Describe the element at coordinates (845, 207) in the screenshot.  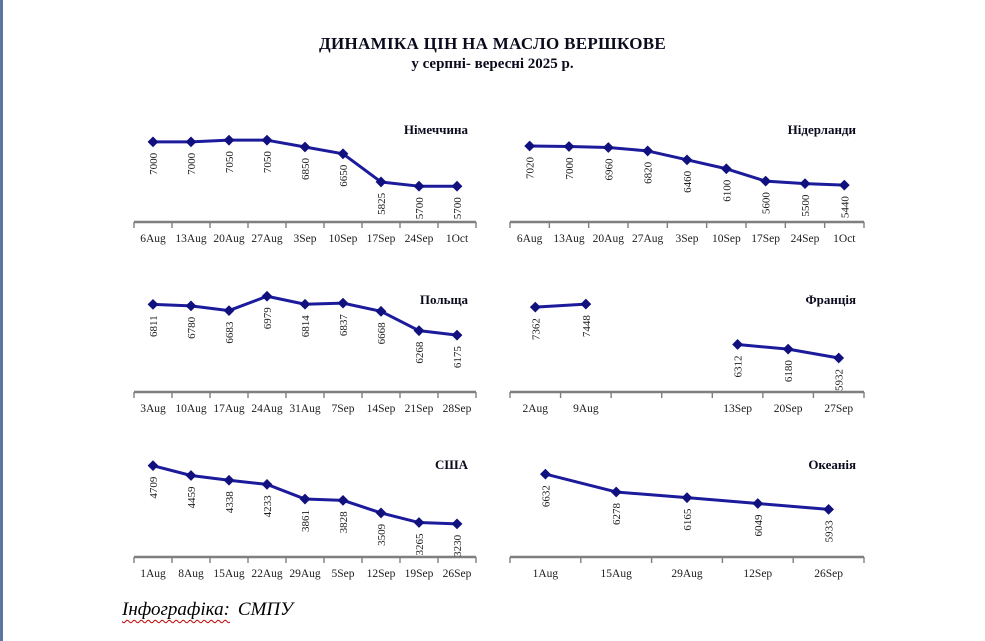
I see `data-point-label: 5440` at that location.